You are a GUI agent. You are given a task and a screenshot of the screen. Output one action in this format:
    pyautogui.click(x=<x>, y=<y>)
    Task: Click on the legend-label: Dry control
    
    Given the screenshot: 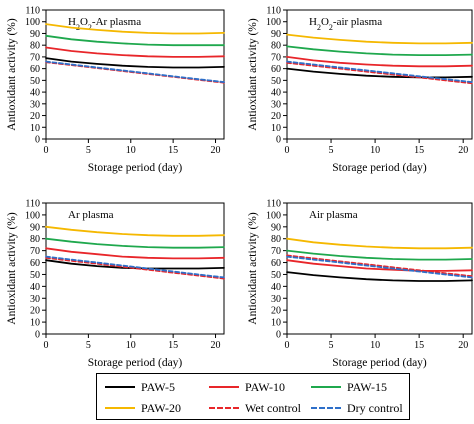 What is the action you would take?
    pyautogui.click(x=375, y=407)
    